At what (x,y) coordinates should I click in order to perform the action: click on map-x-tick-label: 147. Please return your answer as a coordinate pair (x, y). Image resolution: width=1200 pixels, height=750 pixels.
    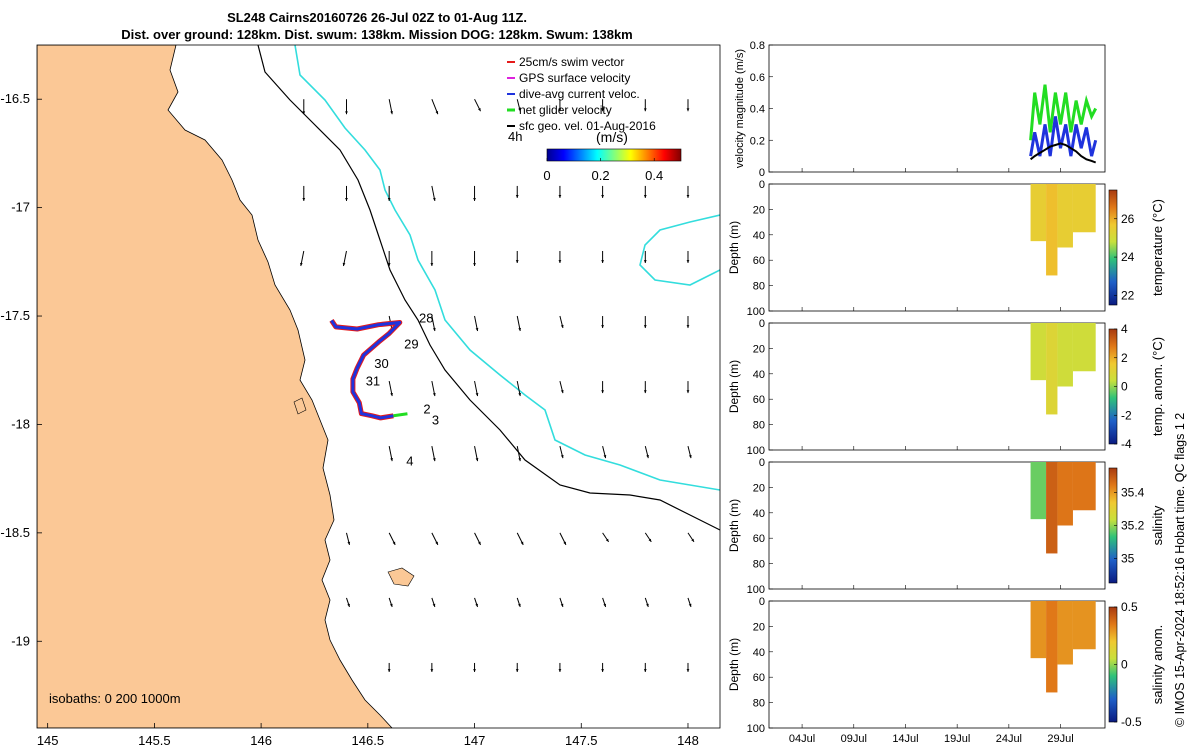
    Looking at the image, I should click on (475, 740).